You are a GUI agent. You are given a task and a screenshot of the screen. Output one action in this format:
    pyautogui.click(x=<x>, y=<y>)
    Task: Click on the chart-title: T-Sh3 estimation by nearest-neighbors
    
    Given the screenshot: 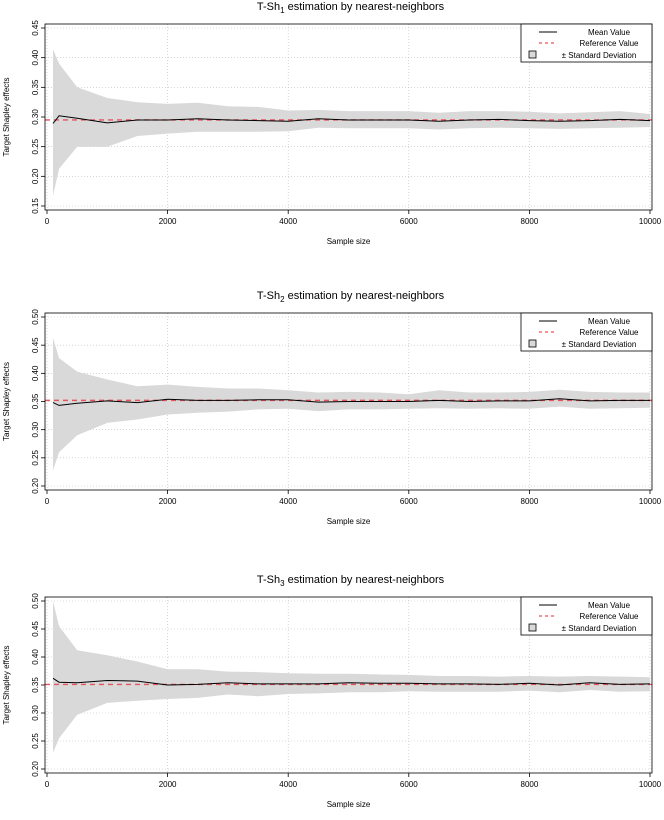 What is the action you would take?
    pyautogui.click(x=351, y=581)
    